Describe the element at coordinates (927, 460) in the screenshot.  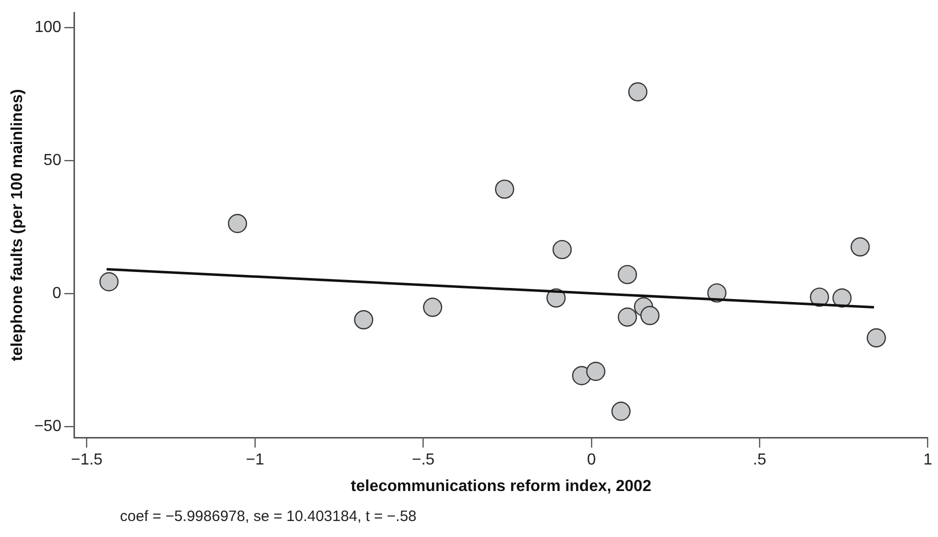
I see `x-tick-label: 1` at that location.